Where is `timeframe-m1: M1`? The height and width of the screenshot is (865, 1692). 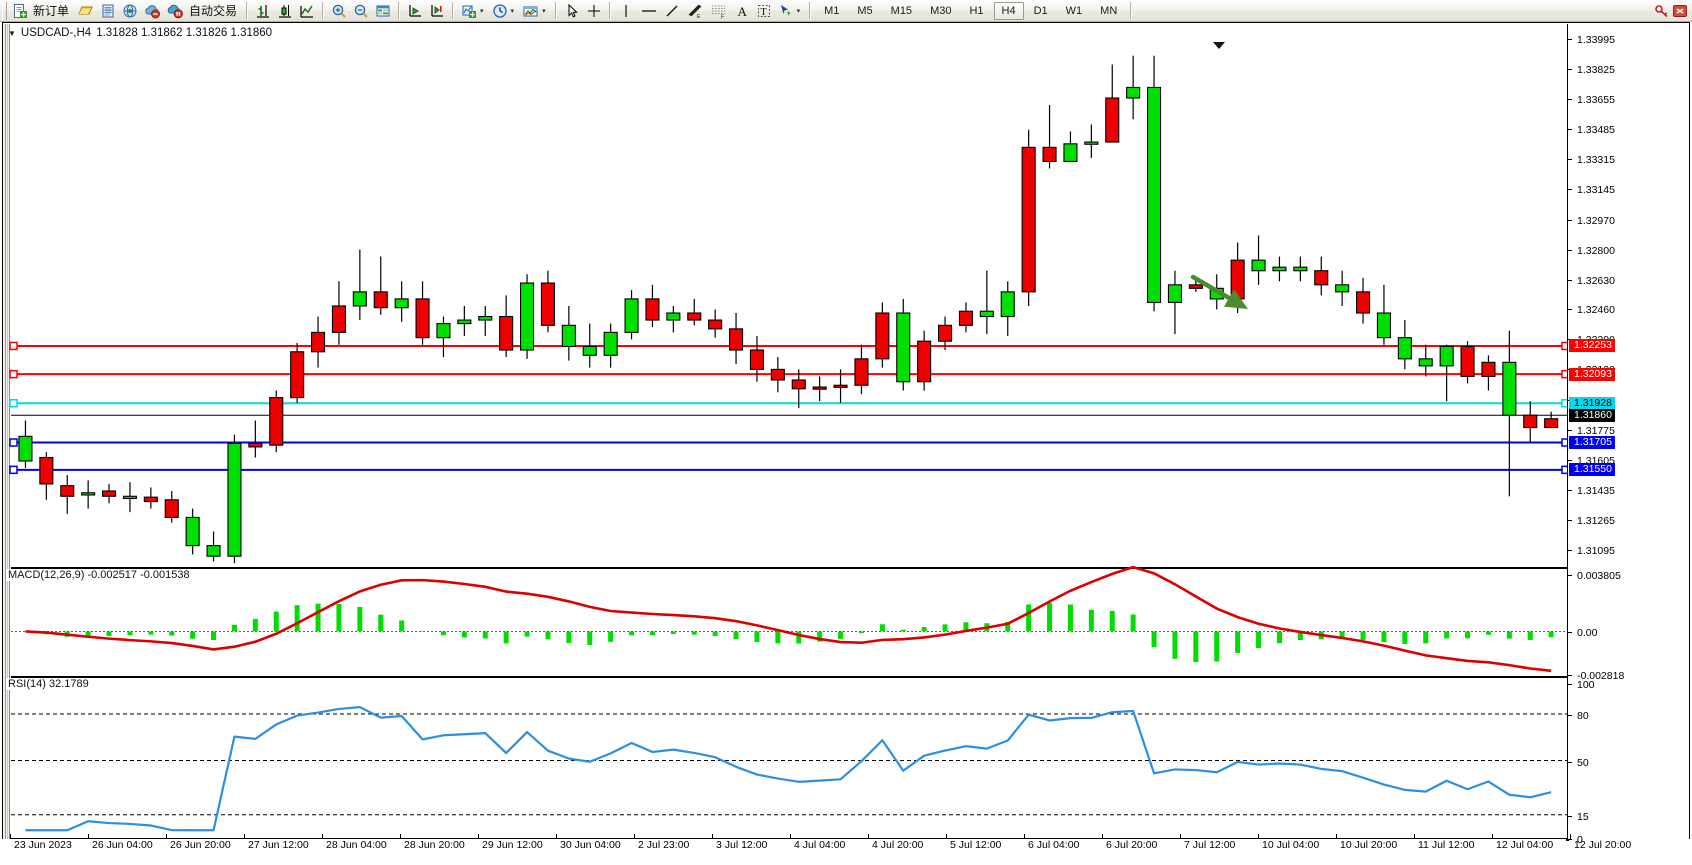 timeframe-m1: M1 is located at coordinates (832, 10).